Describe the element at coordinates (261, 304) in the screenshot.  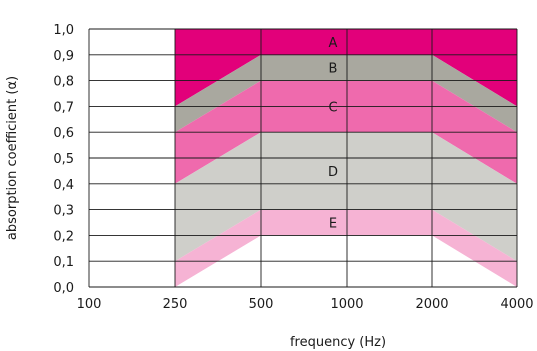
I see `x-tick-label: 500` at that location.